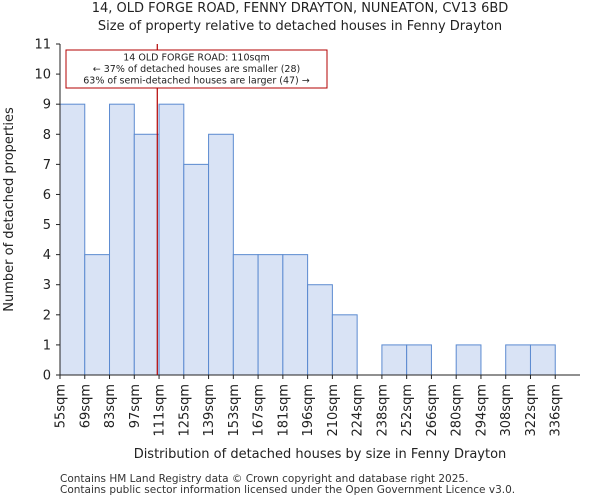  Describe the element at coordinates (47, 105) in the screenshot. I see `y-tick-label: 9` at that location.